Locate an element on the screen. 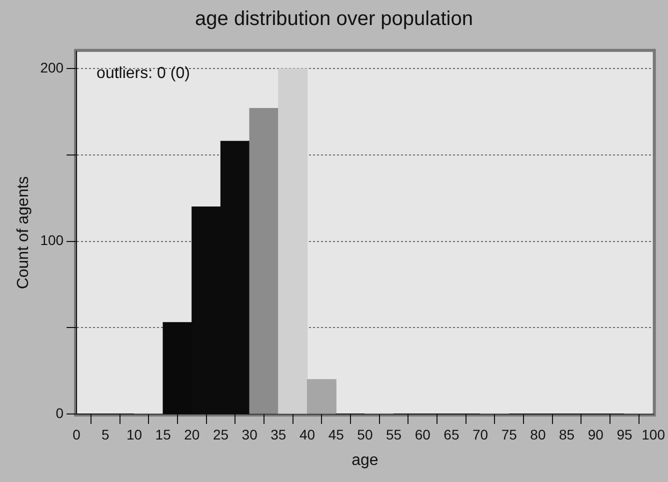  x-tick-label: 40 is located at coordinates (307, 434).